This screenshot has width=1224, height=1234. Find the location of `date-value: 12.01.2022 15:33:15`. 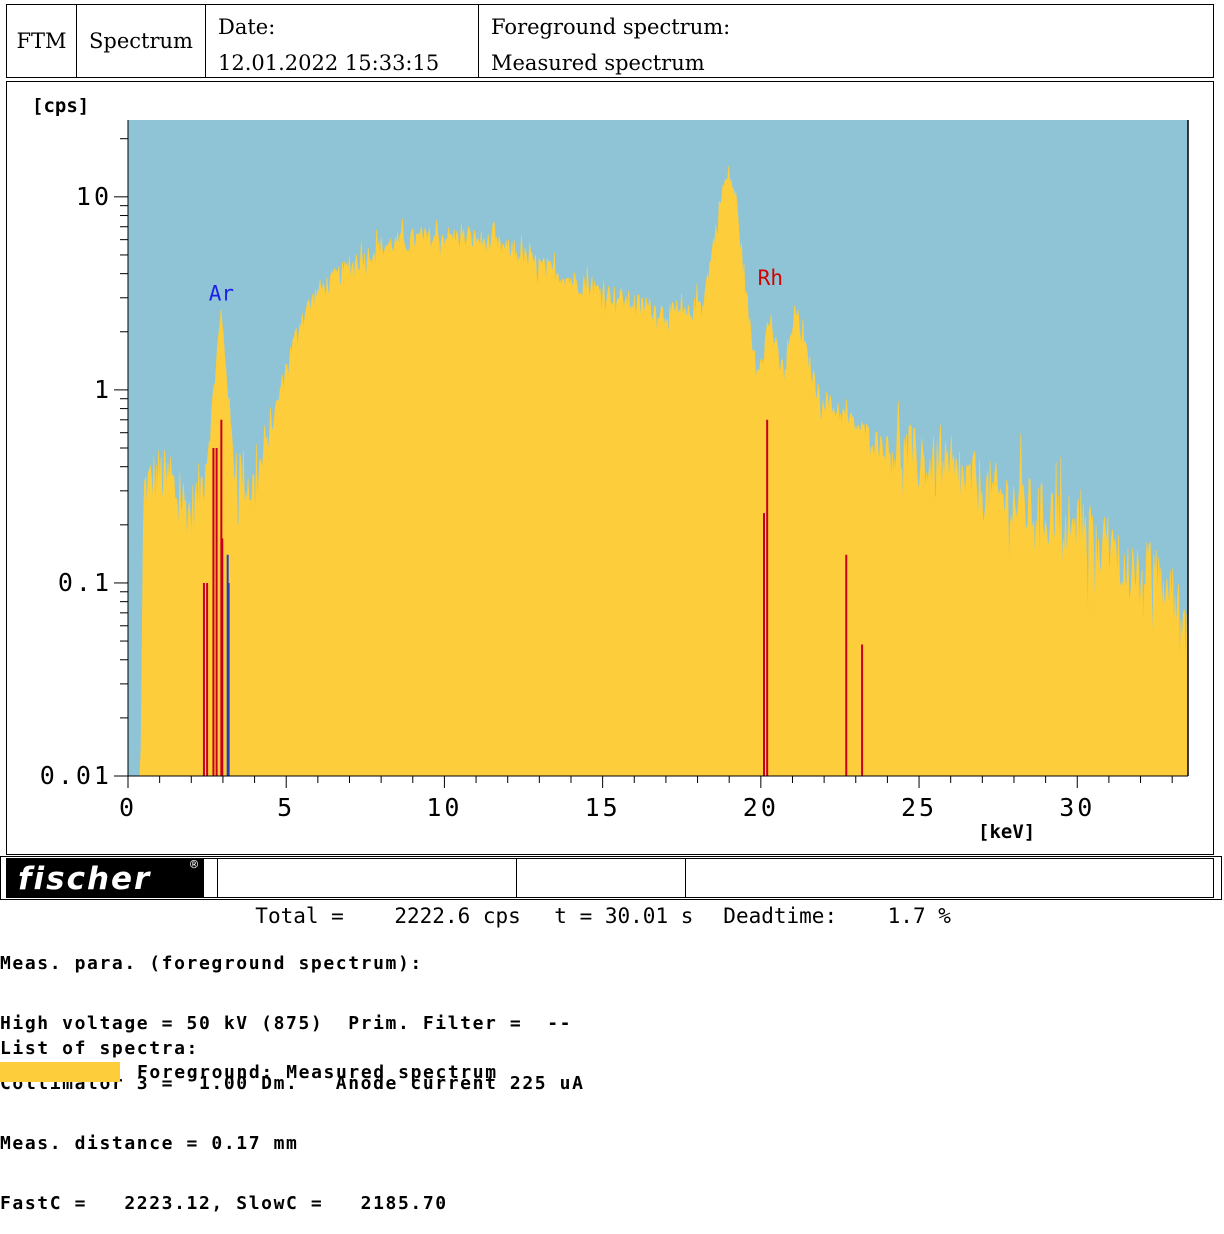

date-value: 12.01.2022 15:33:15 is located at coordinates (329, 63).